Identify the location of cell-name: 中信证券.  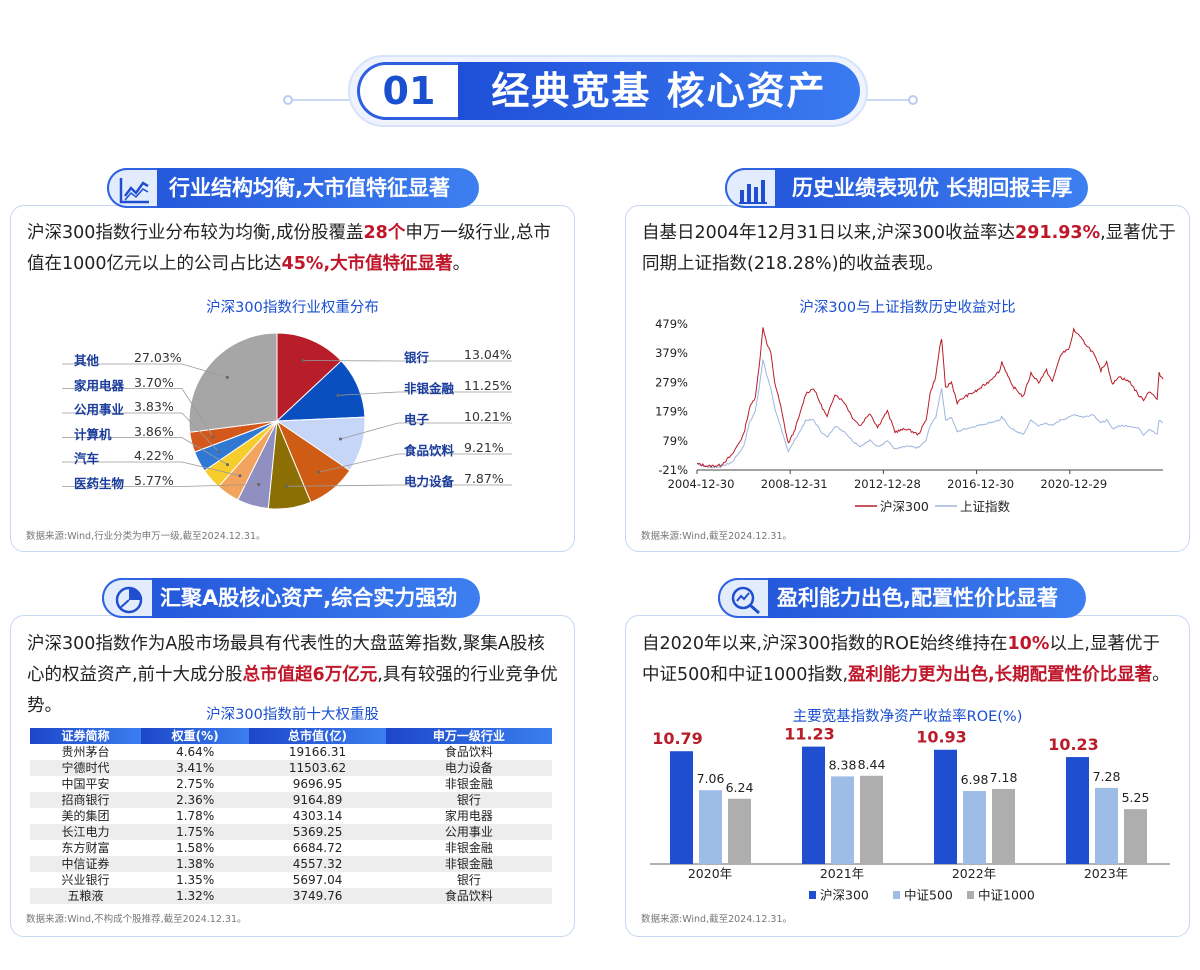
(85, 864).